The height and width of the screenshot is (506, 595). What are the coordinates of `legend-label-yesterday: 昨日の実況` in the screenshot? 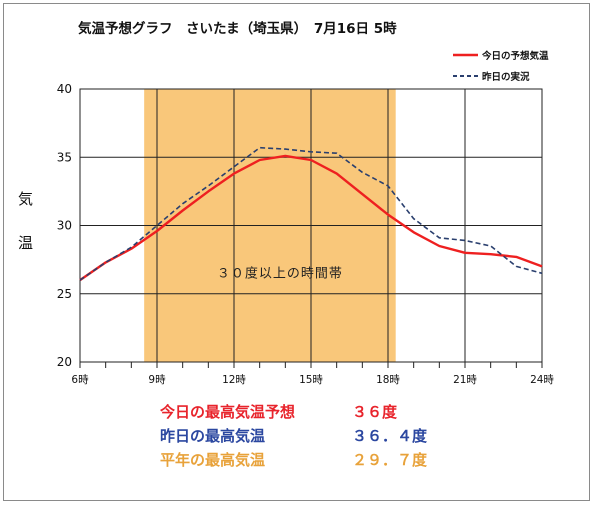 It's located at (506, 77).